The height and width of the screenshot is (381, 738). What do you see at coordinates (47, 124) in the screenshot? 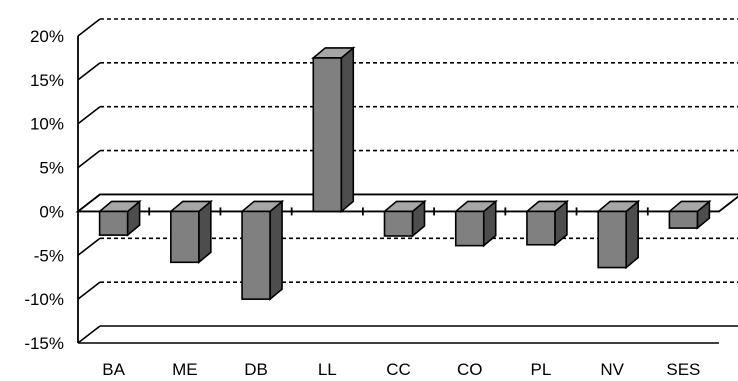
I see `y-tick-label: 10%` at bounding box center [47, 124].